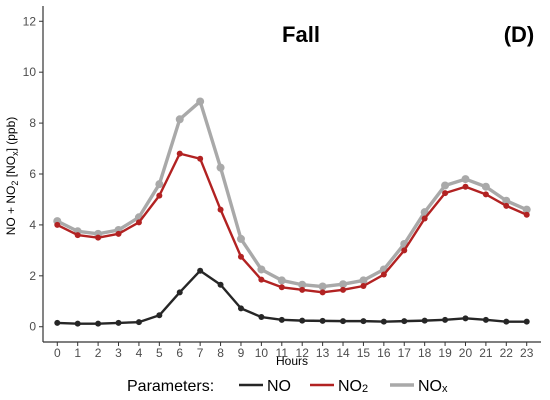 The height and width of the screenshot is (400, 550). Describe the element at coordinates (364, 353) in the screenshot. I see `x-tick-label: 15` at that location.